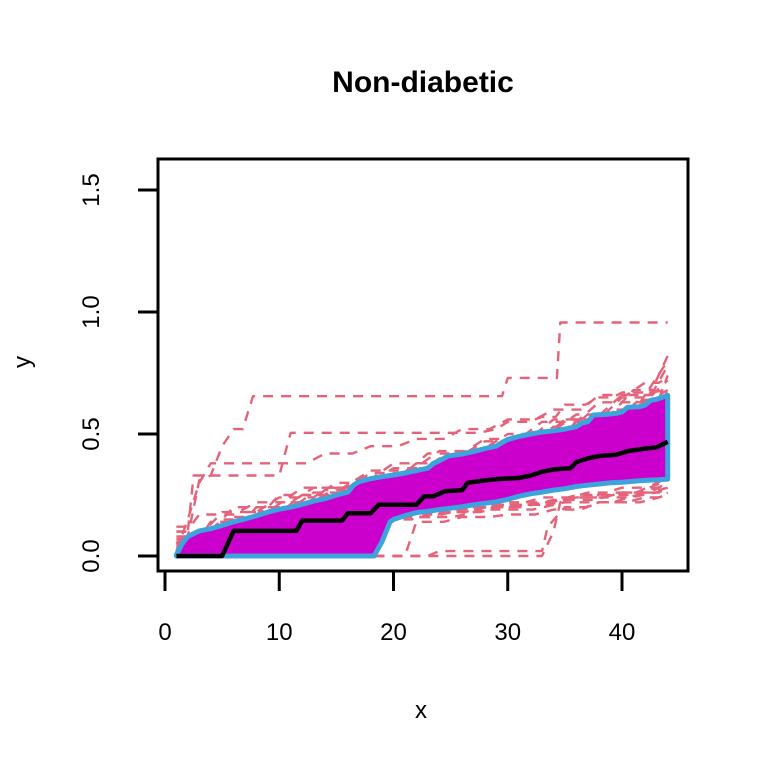  Describe the element at coordinates (421, 710) in the screenshot. I see `x-axis-title: x` at that location.